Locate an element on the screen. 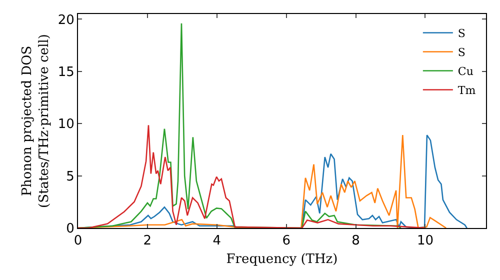 The image size is (500, 280). x-tick-label: 8 is located at coordinates (356, 241).